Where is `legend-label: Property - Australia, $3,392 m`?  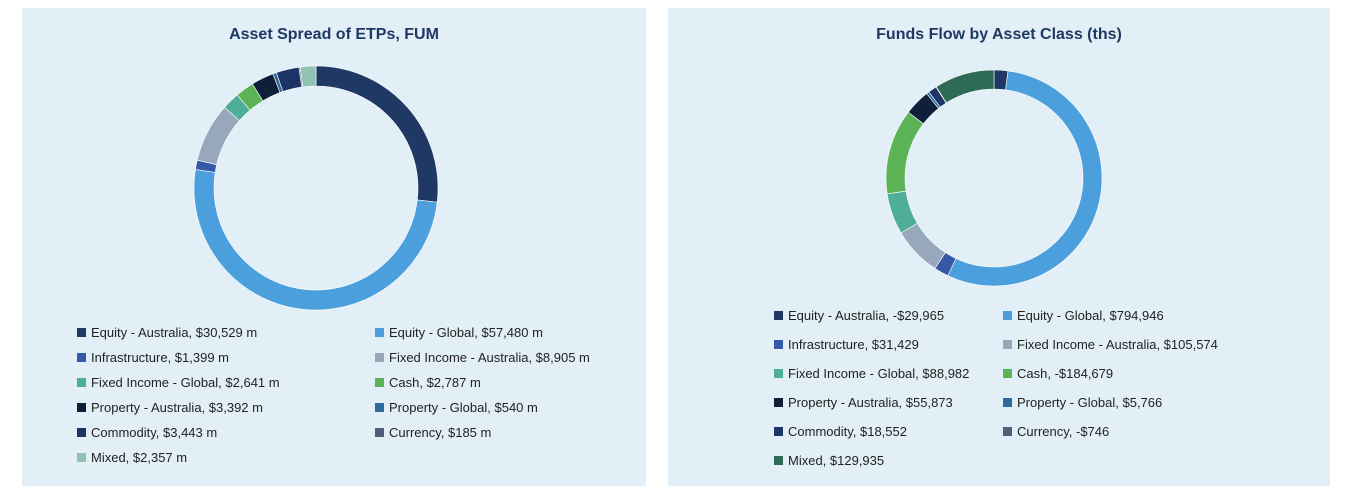 legend-label: Property - Australia, $3,392 m is located at coordinates (177, 407).